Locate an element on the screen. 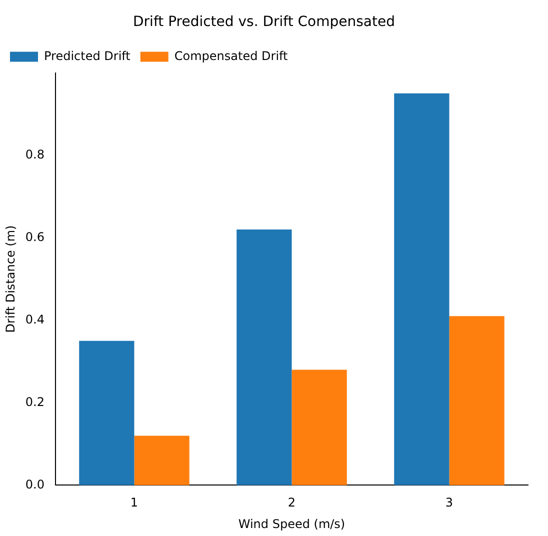  x-tick-label: 3 is located at coordinates (449, 503).